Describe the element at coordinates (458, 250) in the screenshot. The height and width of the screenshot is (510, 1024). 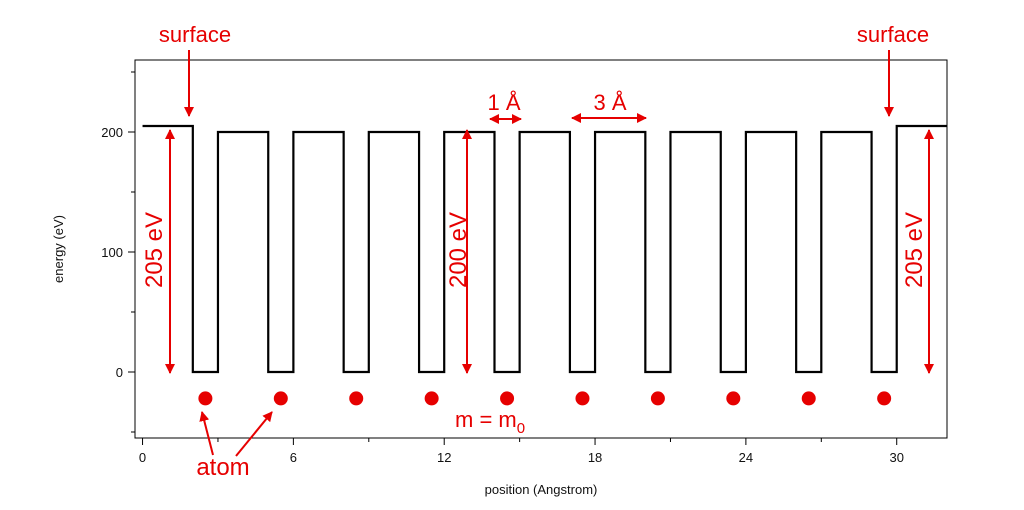
I see `middle-barrier-label: 200 eV` at that location.